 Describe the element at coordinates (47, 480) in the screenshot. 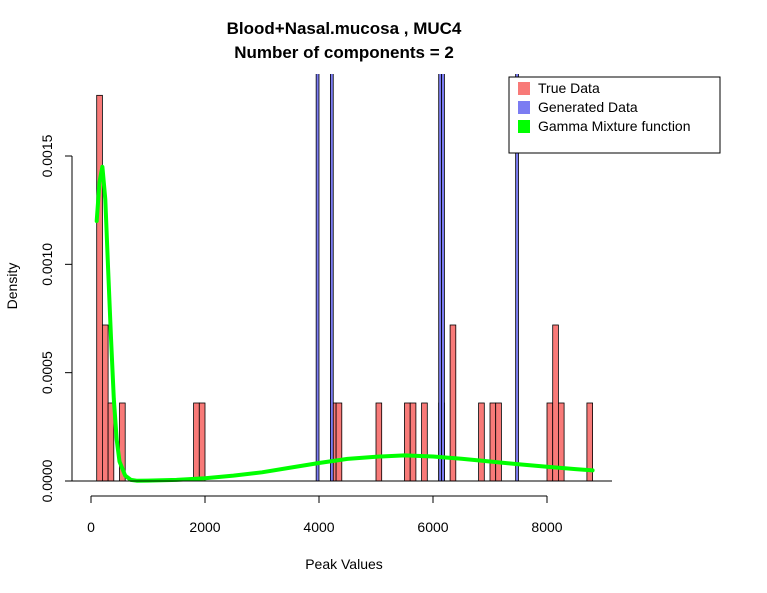

I see `y-tick-label: 0.0000` at that location.